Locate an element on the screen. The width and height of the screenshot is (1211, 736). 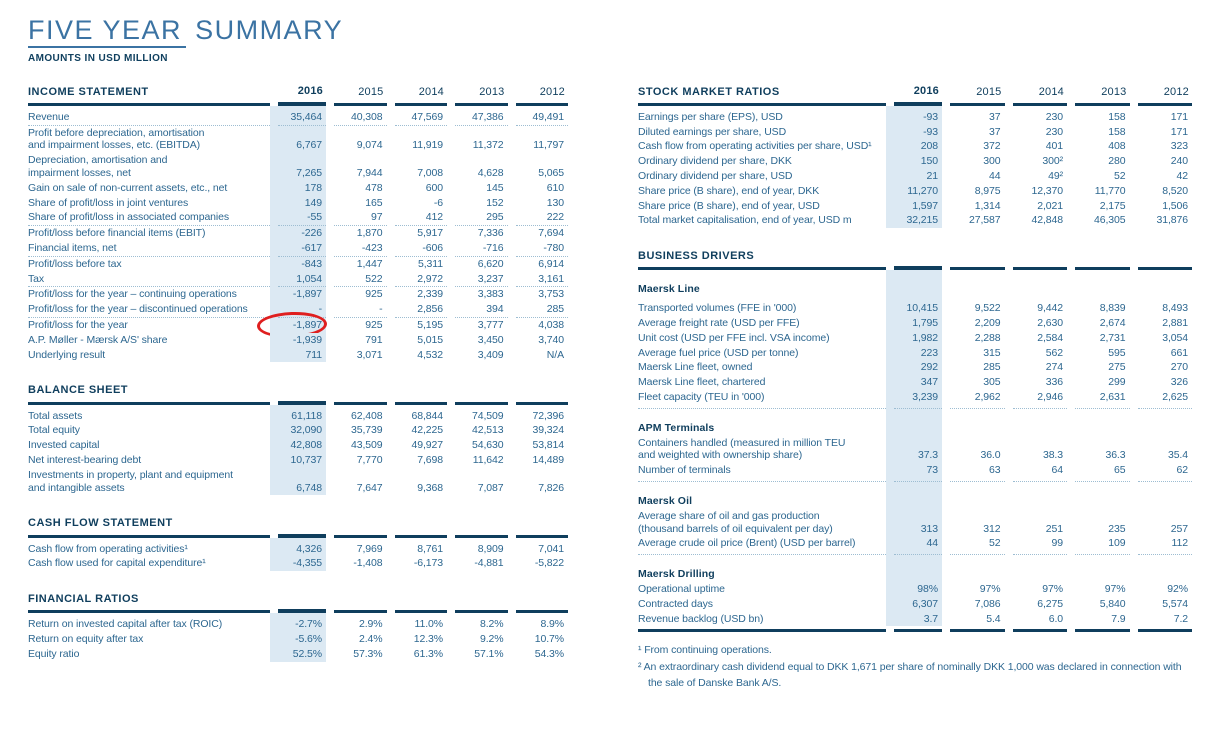
value-cell: 2.4% is located at coordinates (370, 639).